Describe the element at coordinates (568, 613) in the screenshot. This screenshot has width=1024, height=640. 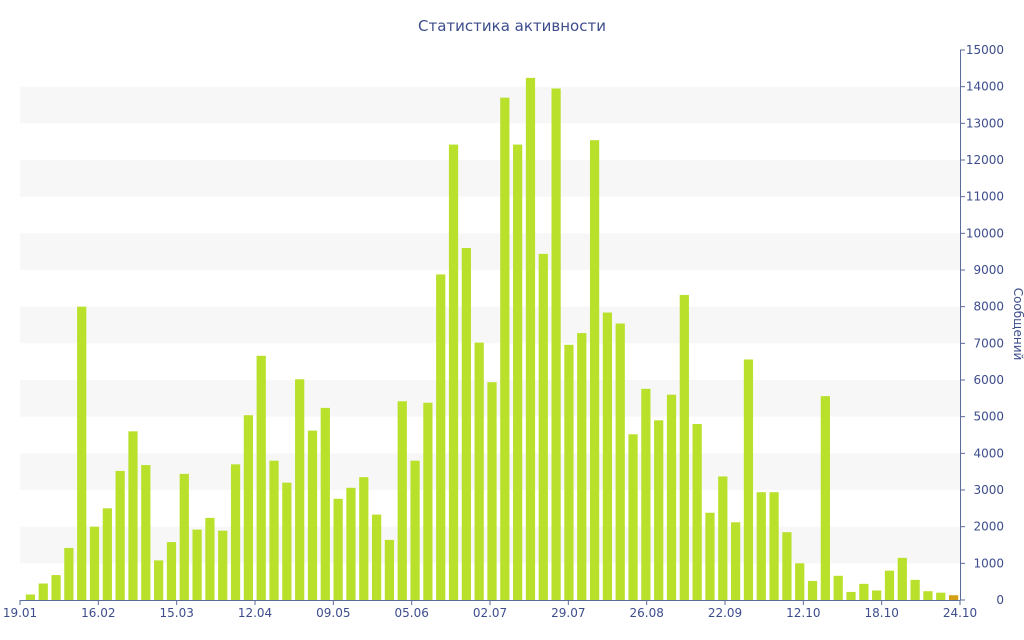
I see `x-tick-label: 29.07` at that location.